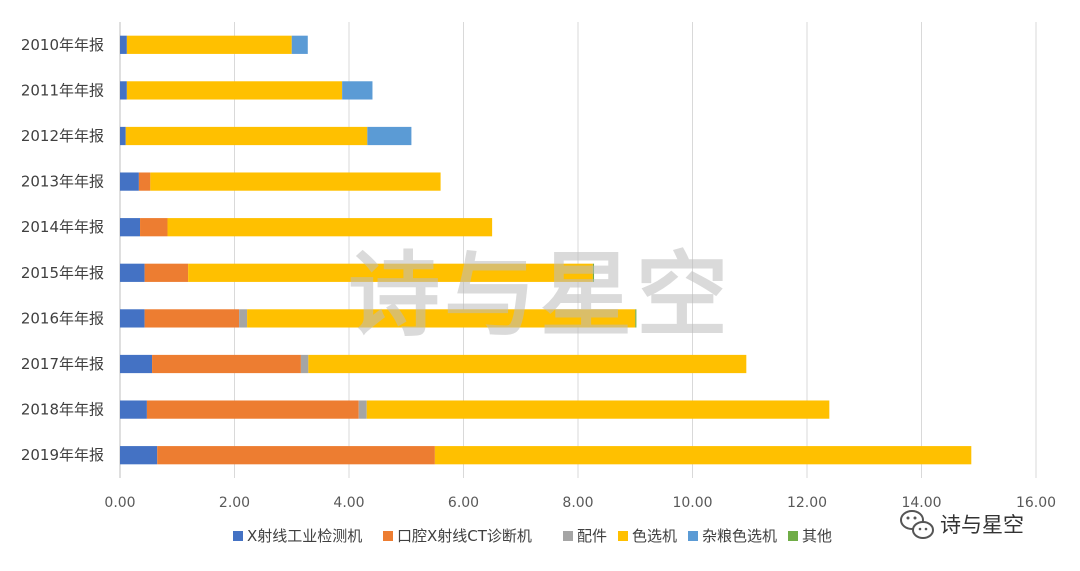 This screenshot has height=571, width=1080. Describe the element at coordinates (692, 503) in the screenshot. I see `x-tick-label: 10.00` at that location.